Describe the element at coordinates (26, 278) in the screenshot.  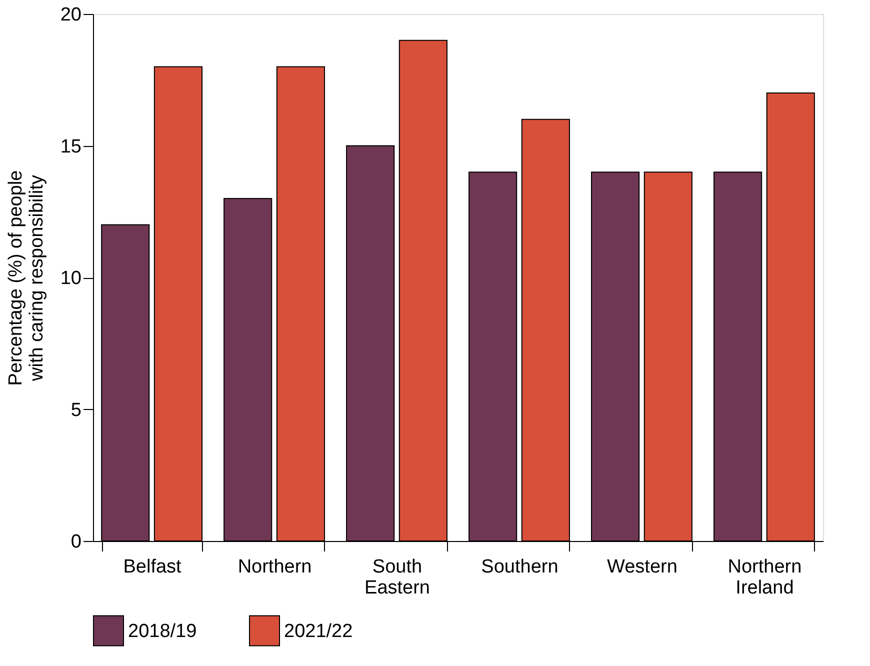
I see `y-axis-title: Percentage (%) of people with caring responsibility` at that location.